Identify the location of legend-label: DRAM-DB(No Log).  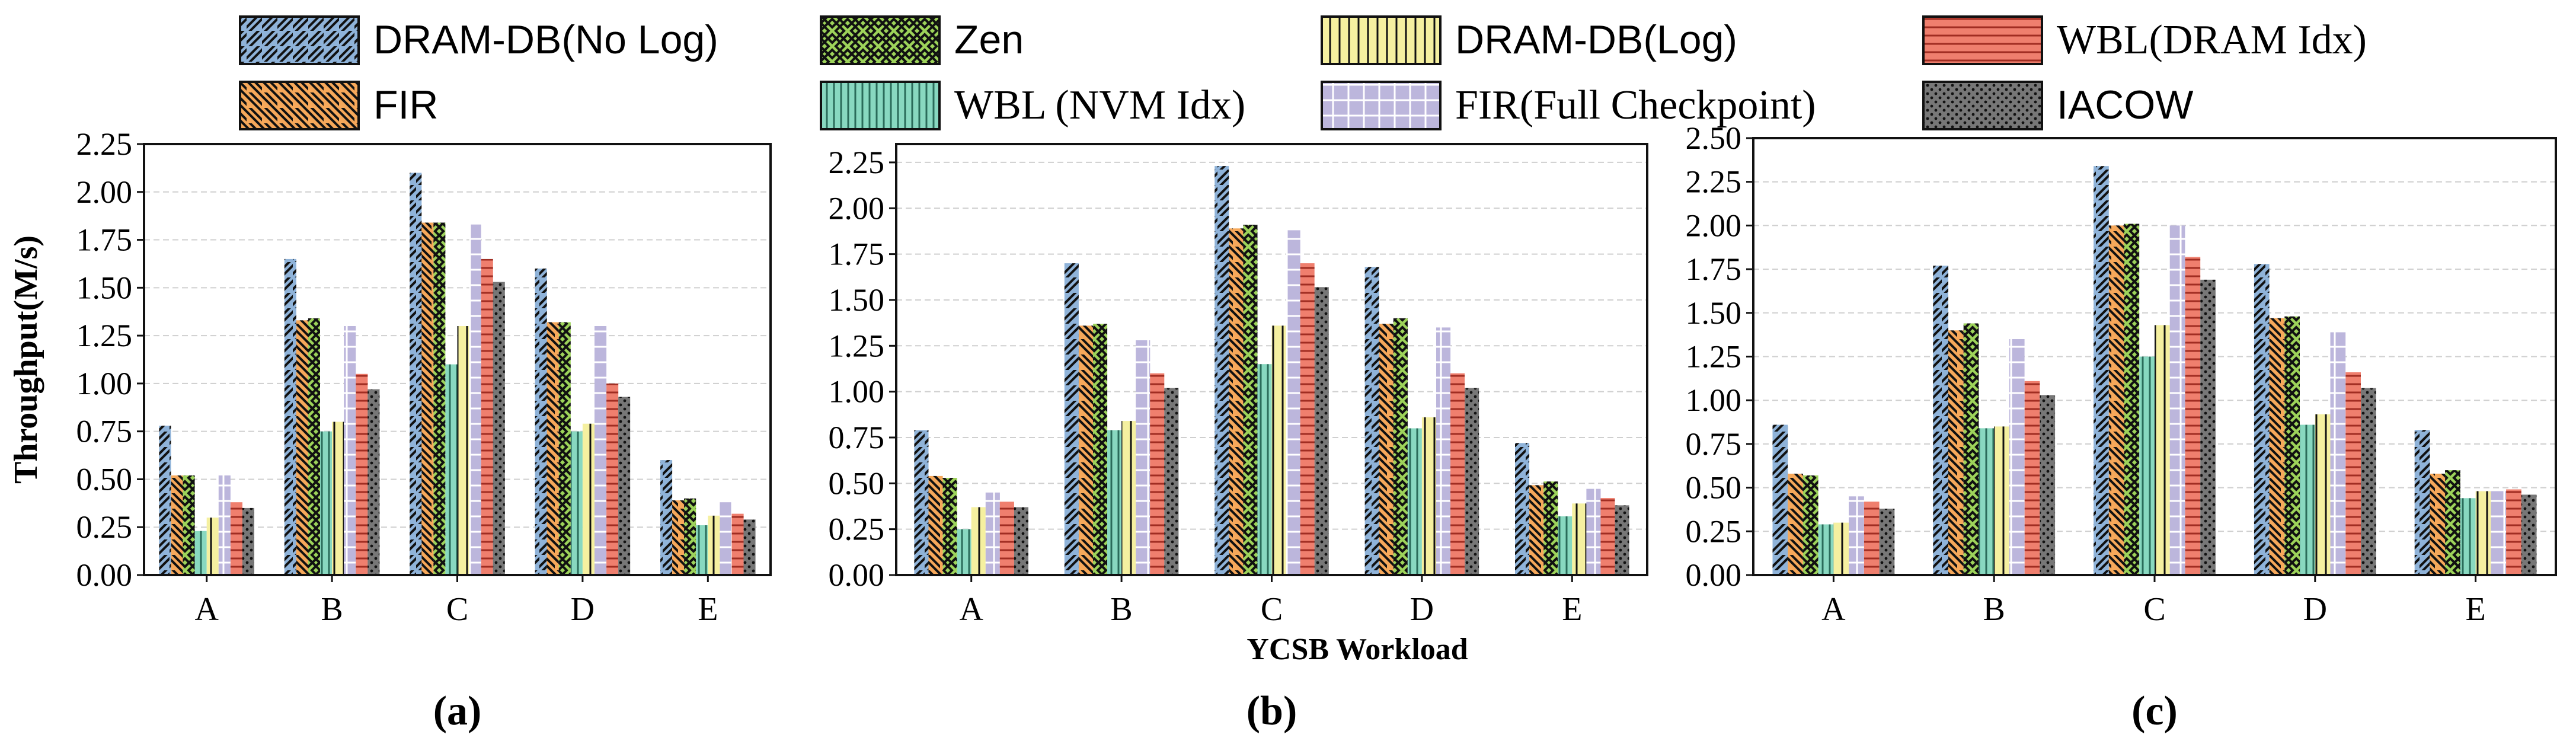
(545, 39).